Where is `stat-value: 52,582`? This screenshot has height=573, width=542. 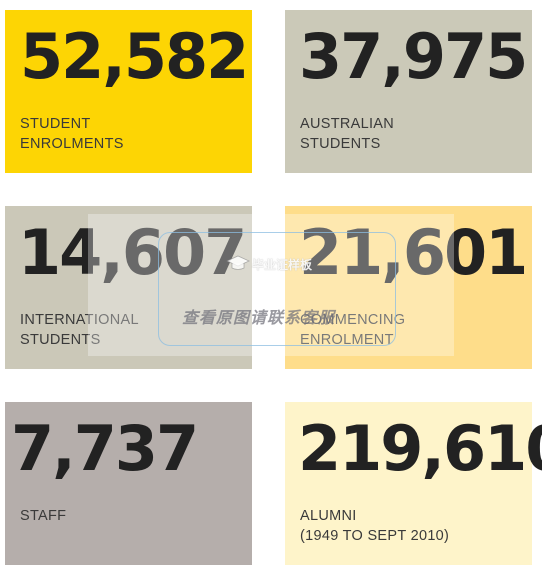
stat-value: 52,582 is located at coordinates (134, 56).